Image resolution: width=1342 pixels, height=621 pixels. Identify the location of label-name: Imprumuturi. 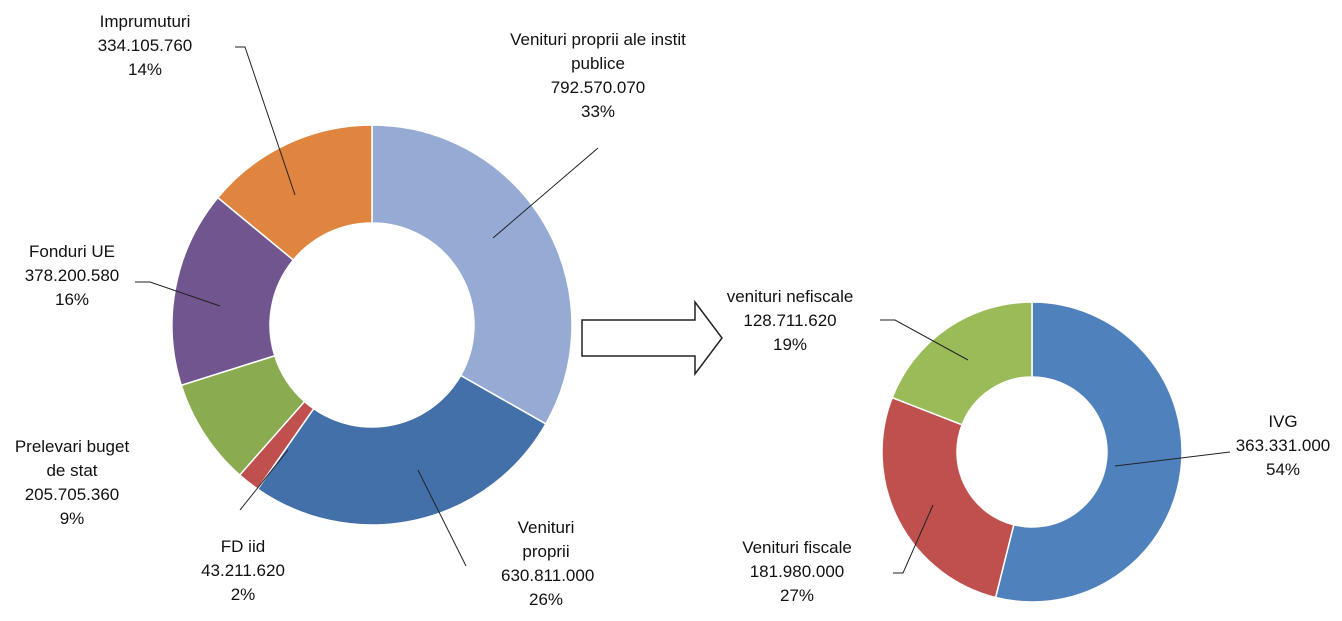
(145, 21).